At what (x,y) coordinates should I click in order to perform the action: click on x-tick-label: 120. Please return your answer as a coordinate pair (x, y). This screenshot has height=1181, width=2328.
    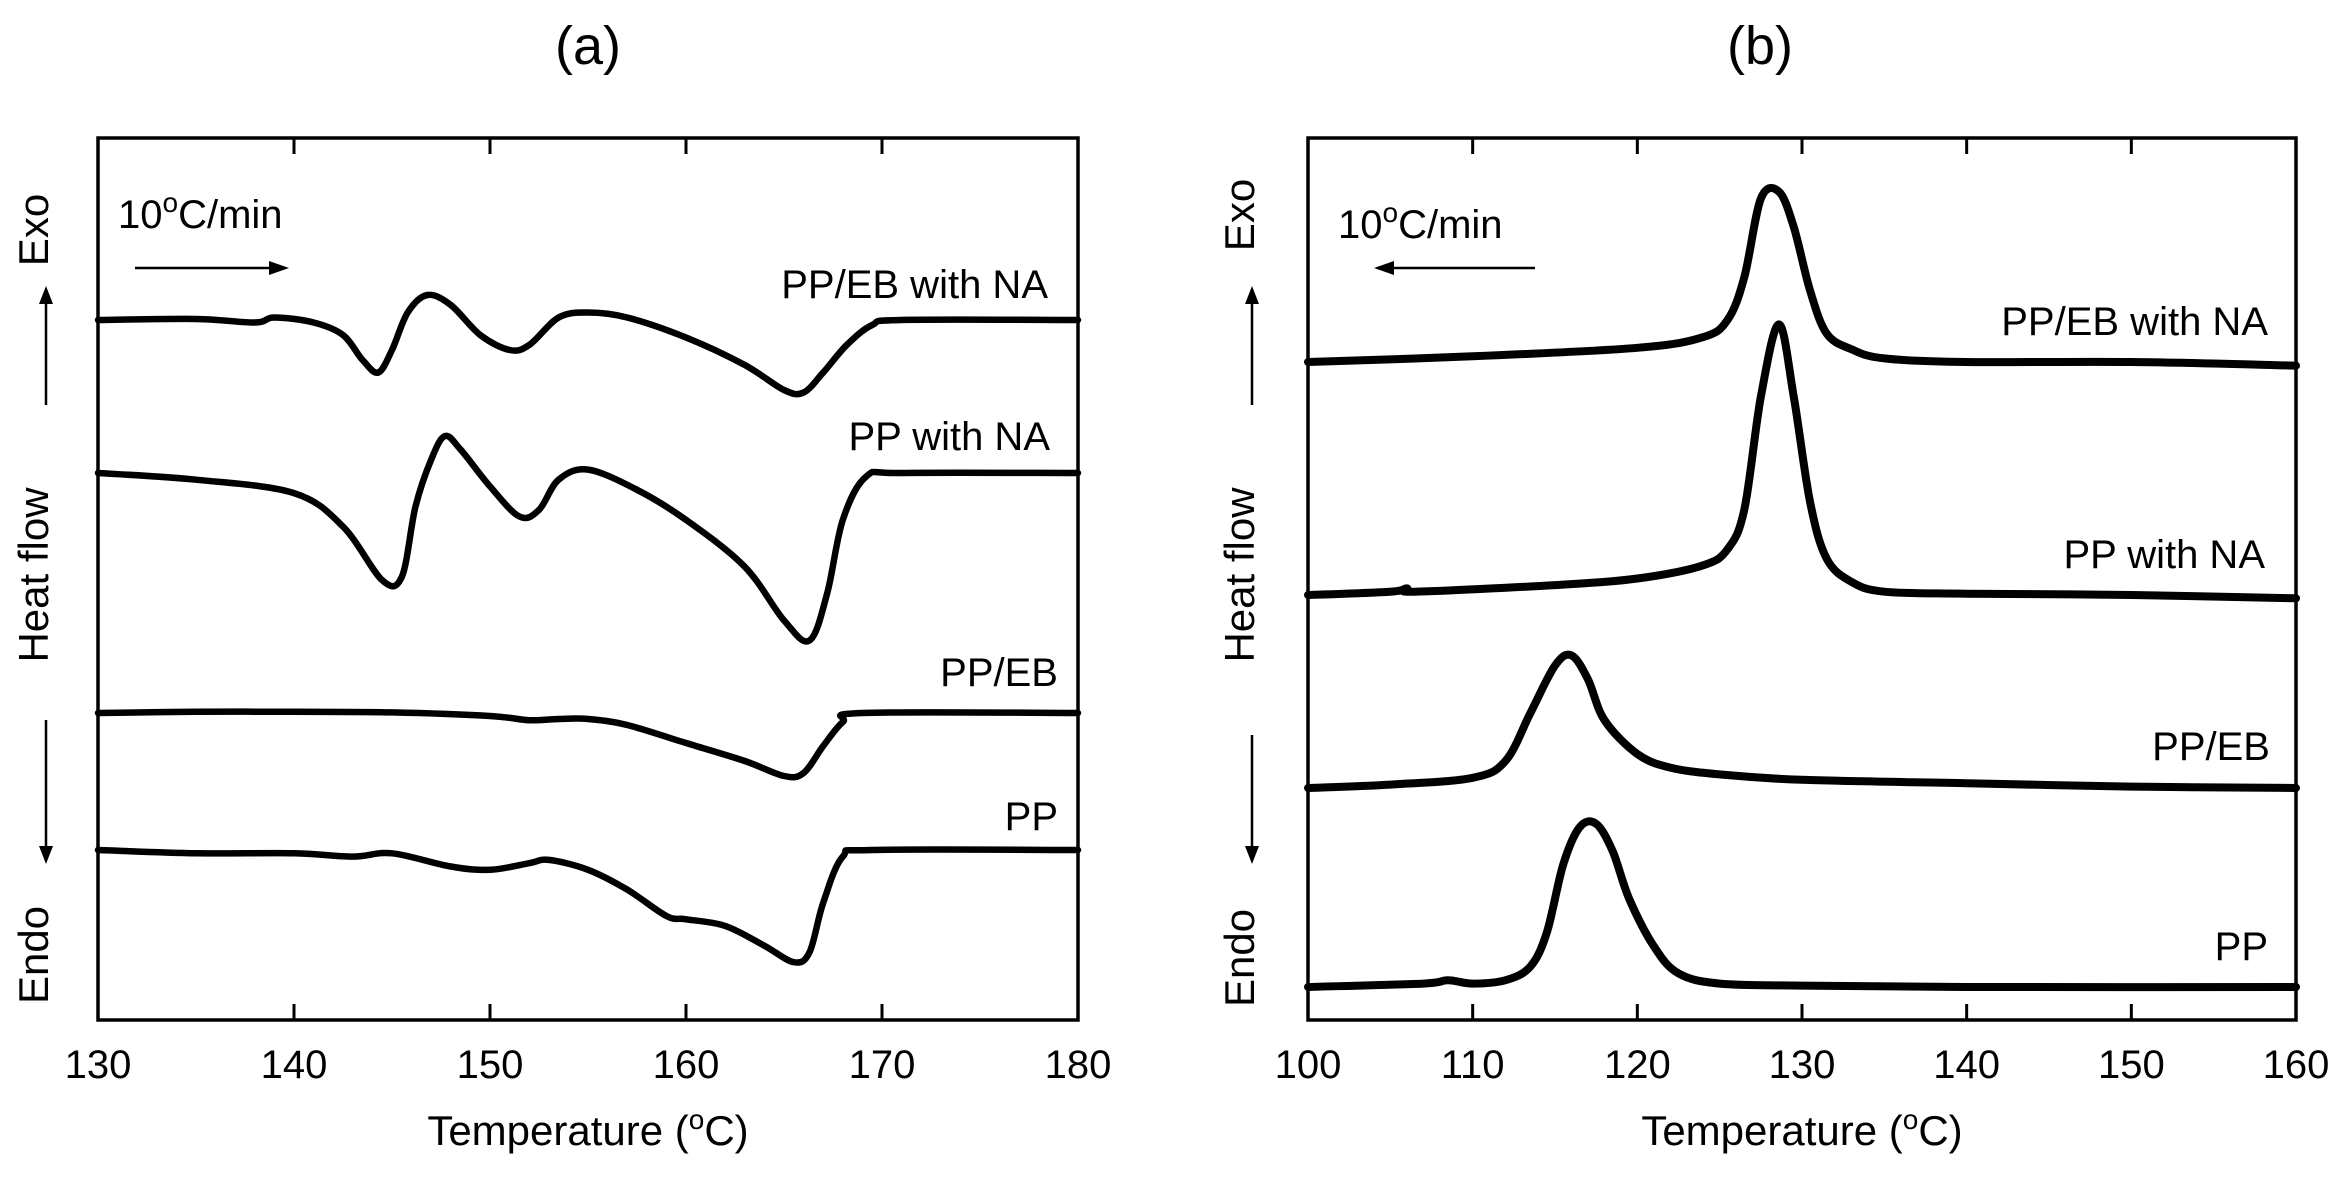
    Looking at the image, I should click on (1637, 1065).